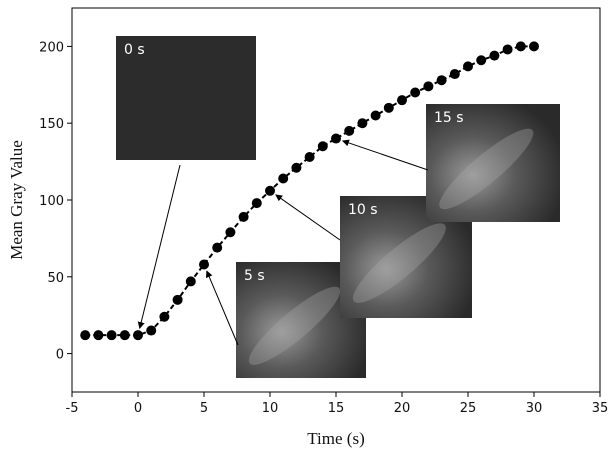  Describe the element at coordinates (402, 408) in the screenshot. I see `x-tick-label: 20` at that location.